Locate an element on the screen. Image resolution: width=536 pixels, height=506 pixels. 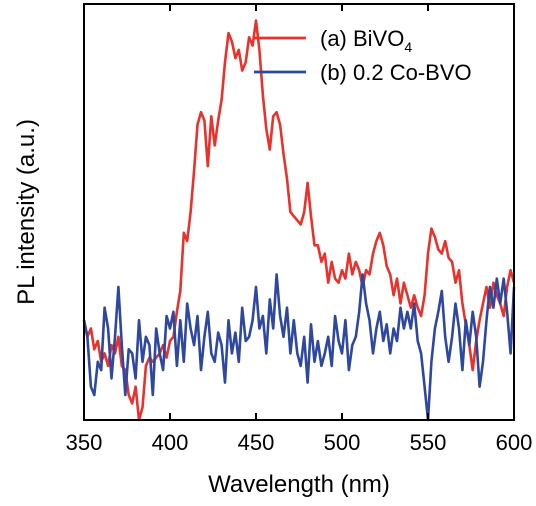
x-axis-label: Wavelength (nm) is located at coordinates (299, 484).